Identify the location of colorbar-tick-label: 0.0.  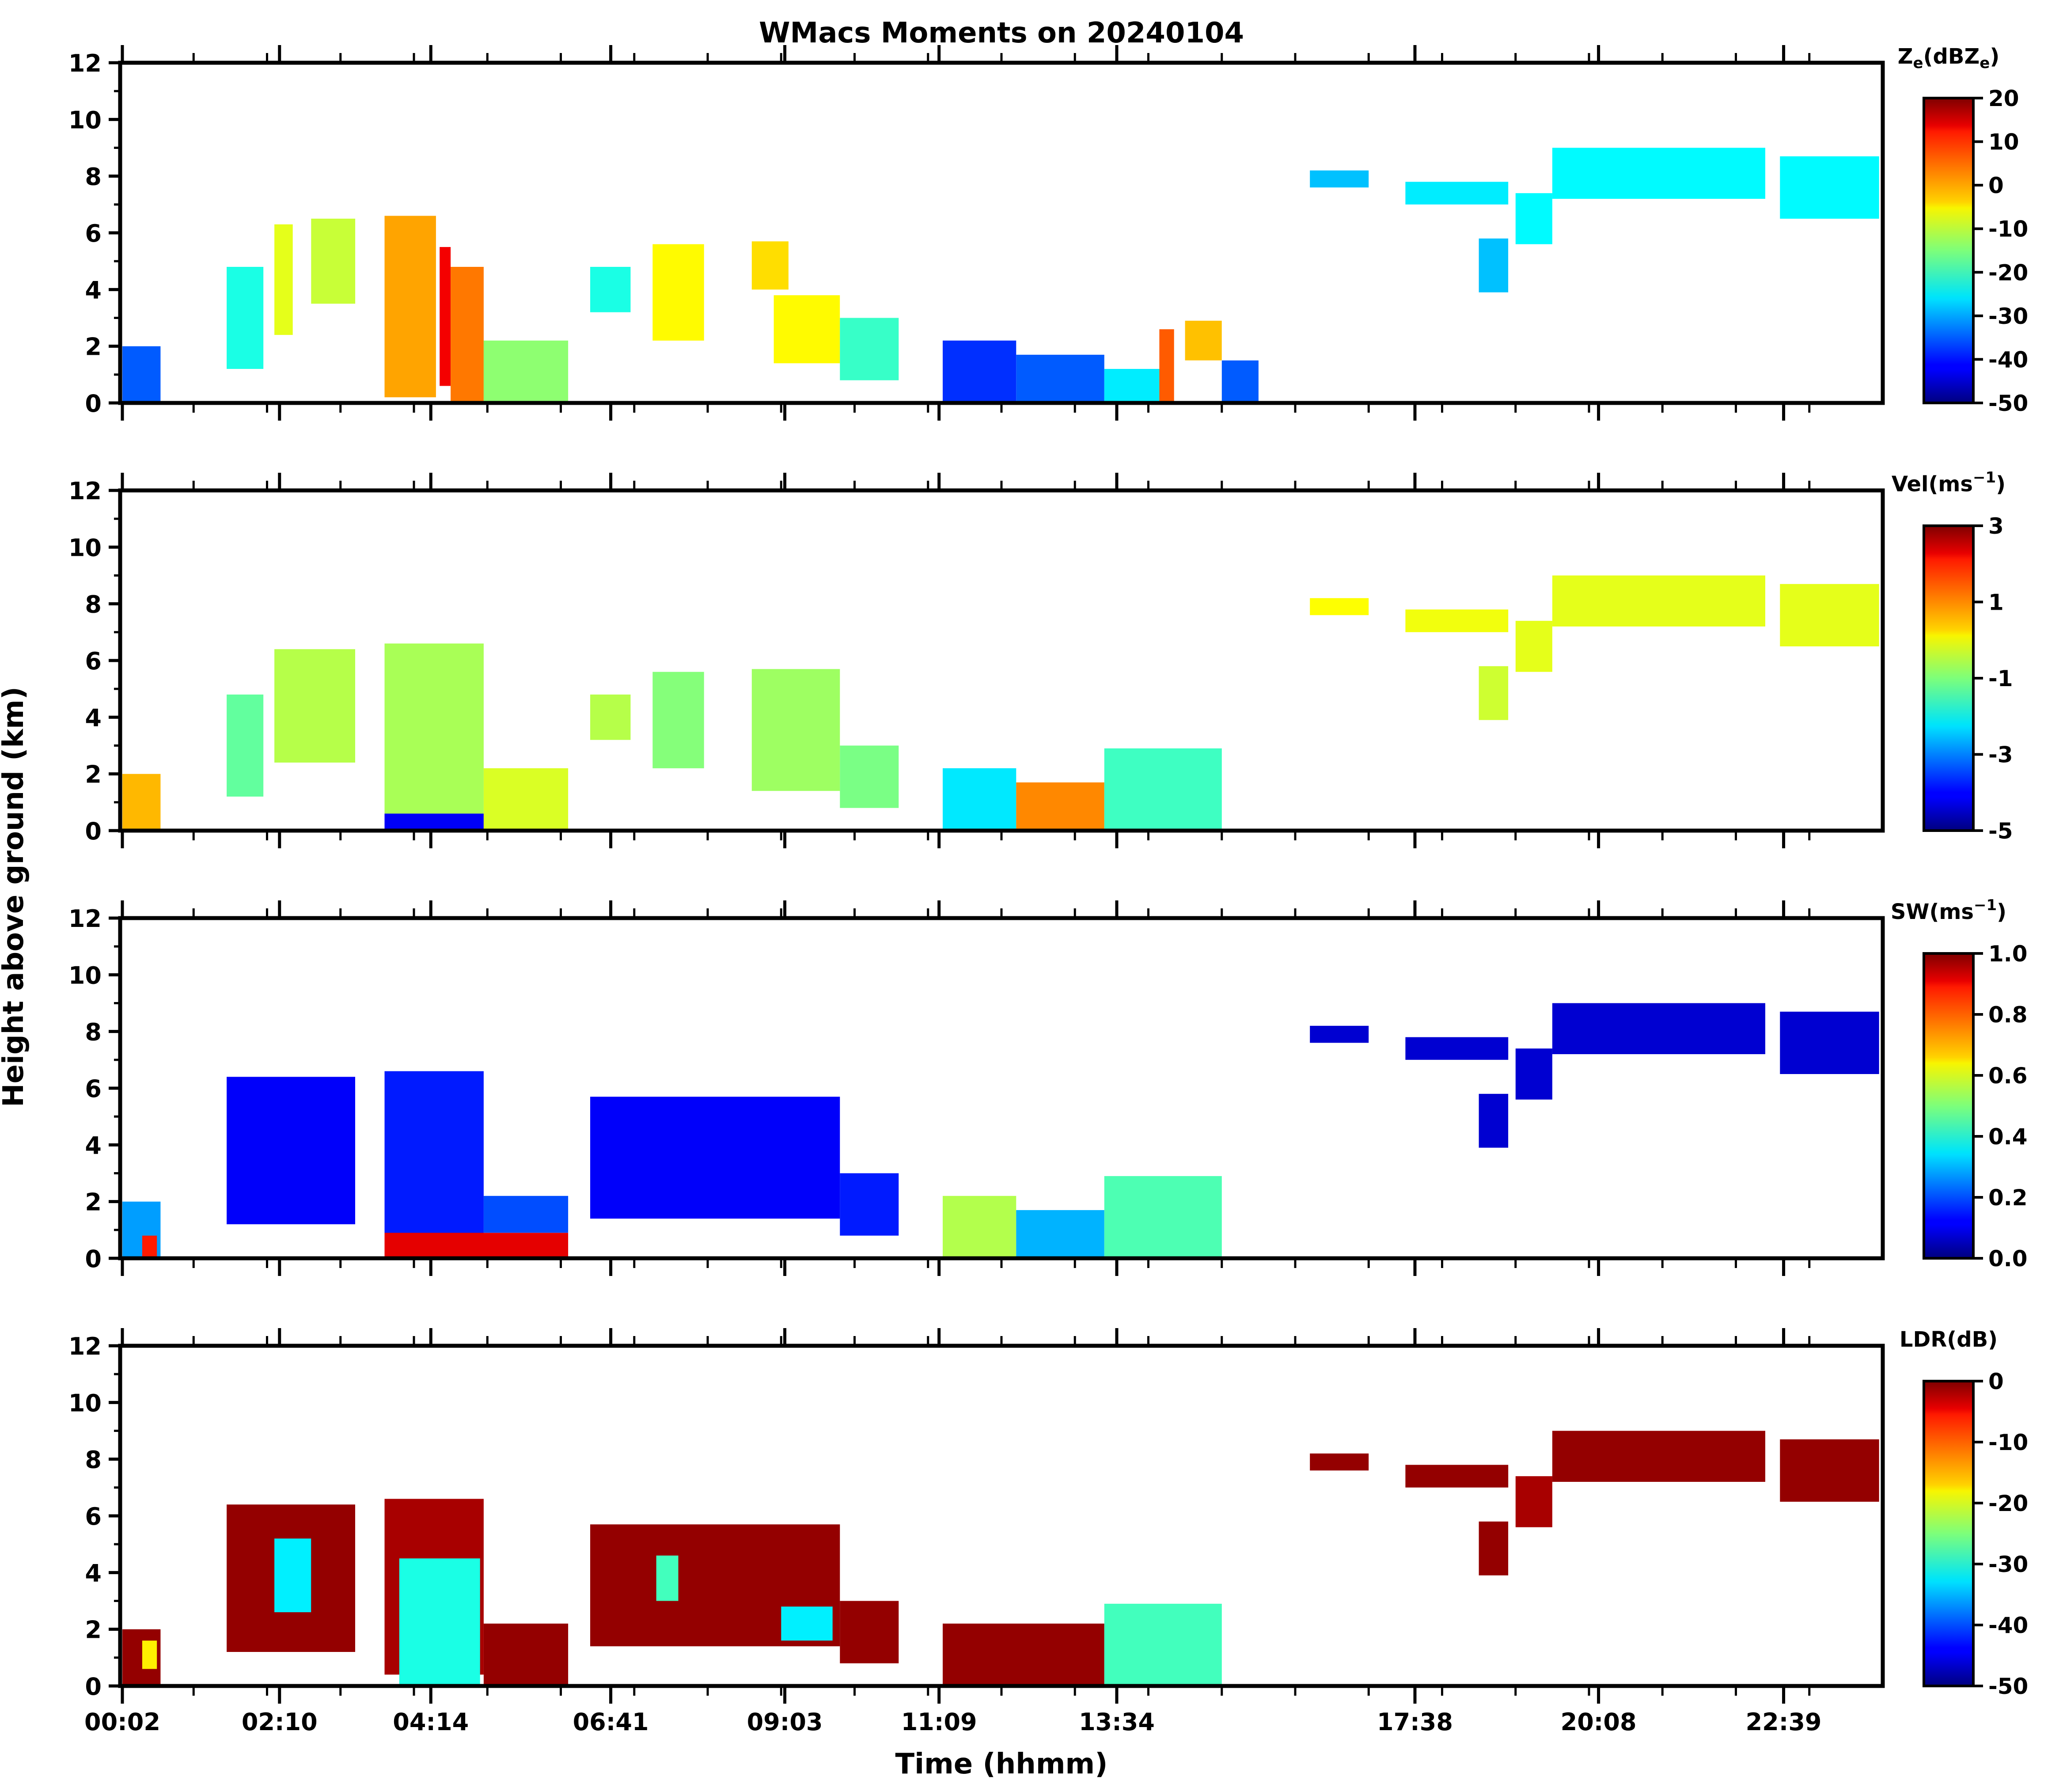
(2008, 1259).